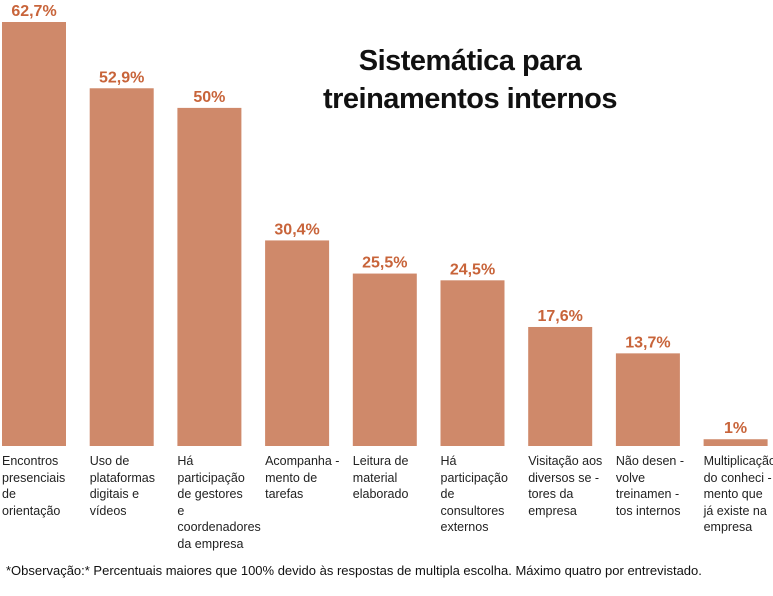 This screenshot has height=596, width=773. I want to click on chart-title-line-1: Sistemática para, so click(470, 61).